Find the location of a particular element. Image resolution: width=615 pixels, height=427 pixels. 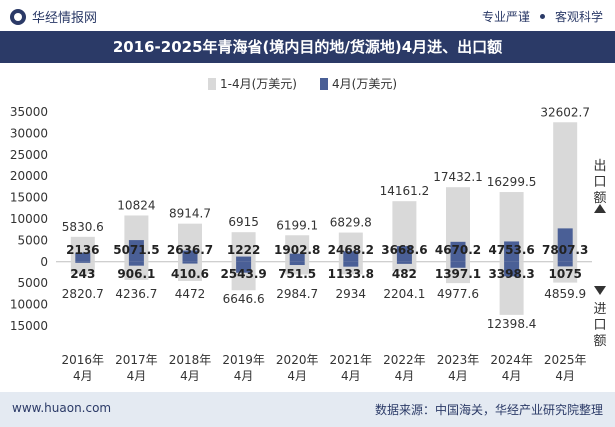

right-label-import-char: 进 is located at coordinates (599, 309).